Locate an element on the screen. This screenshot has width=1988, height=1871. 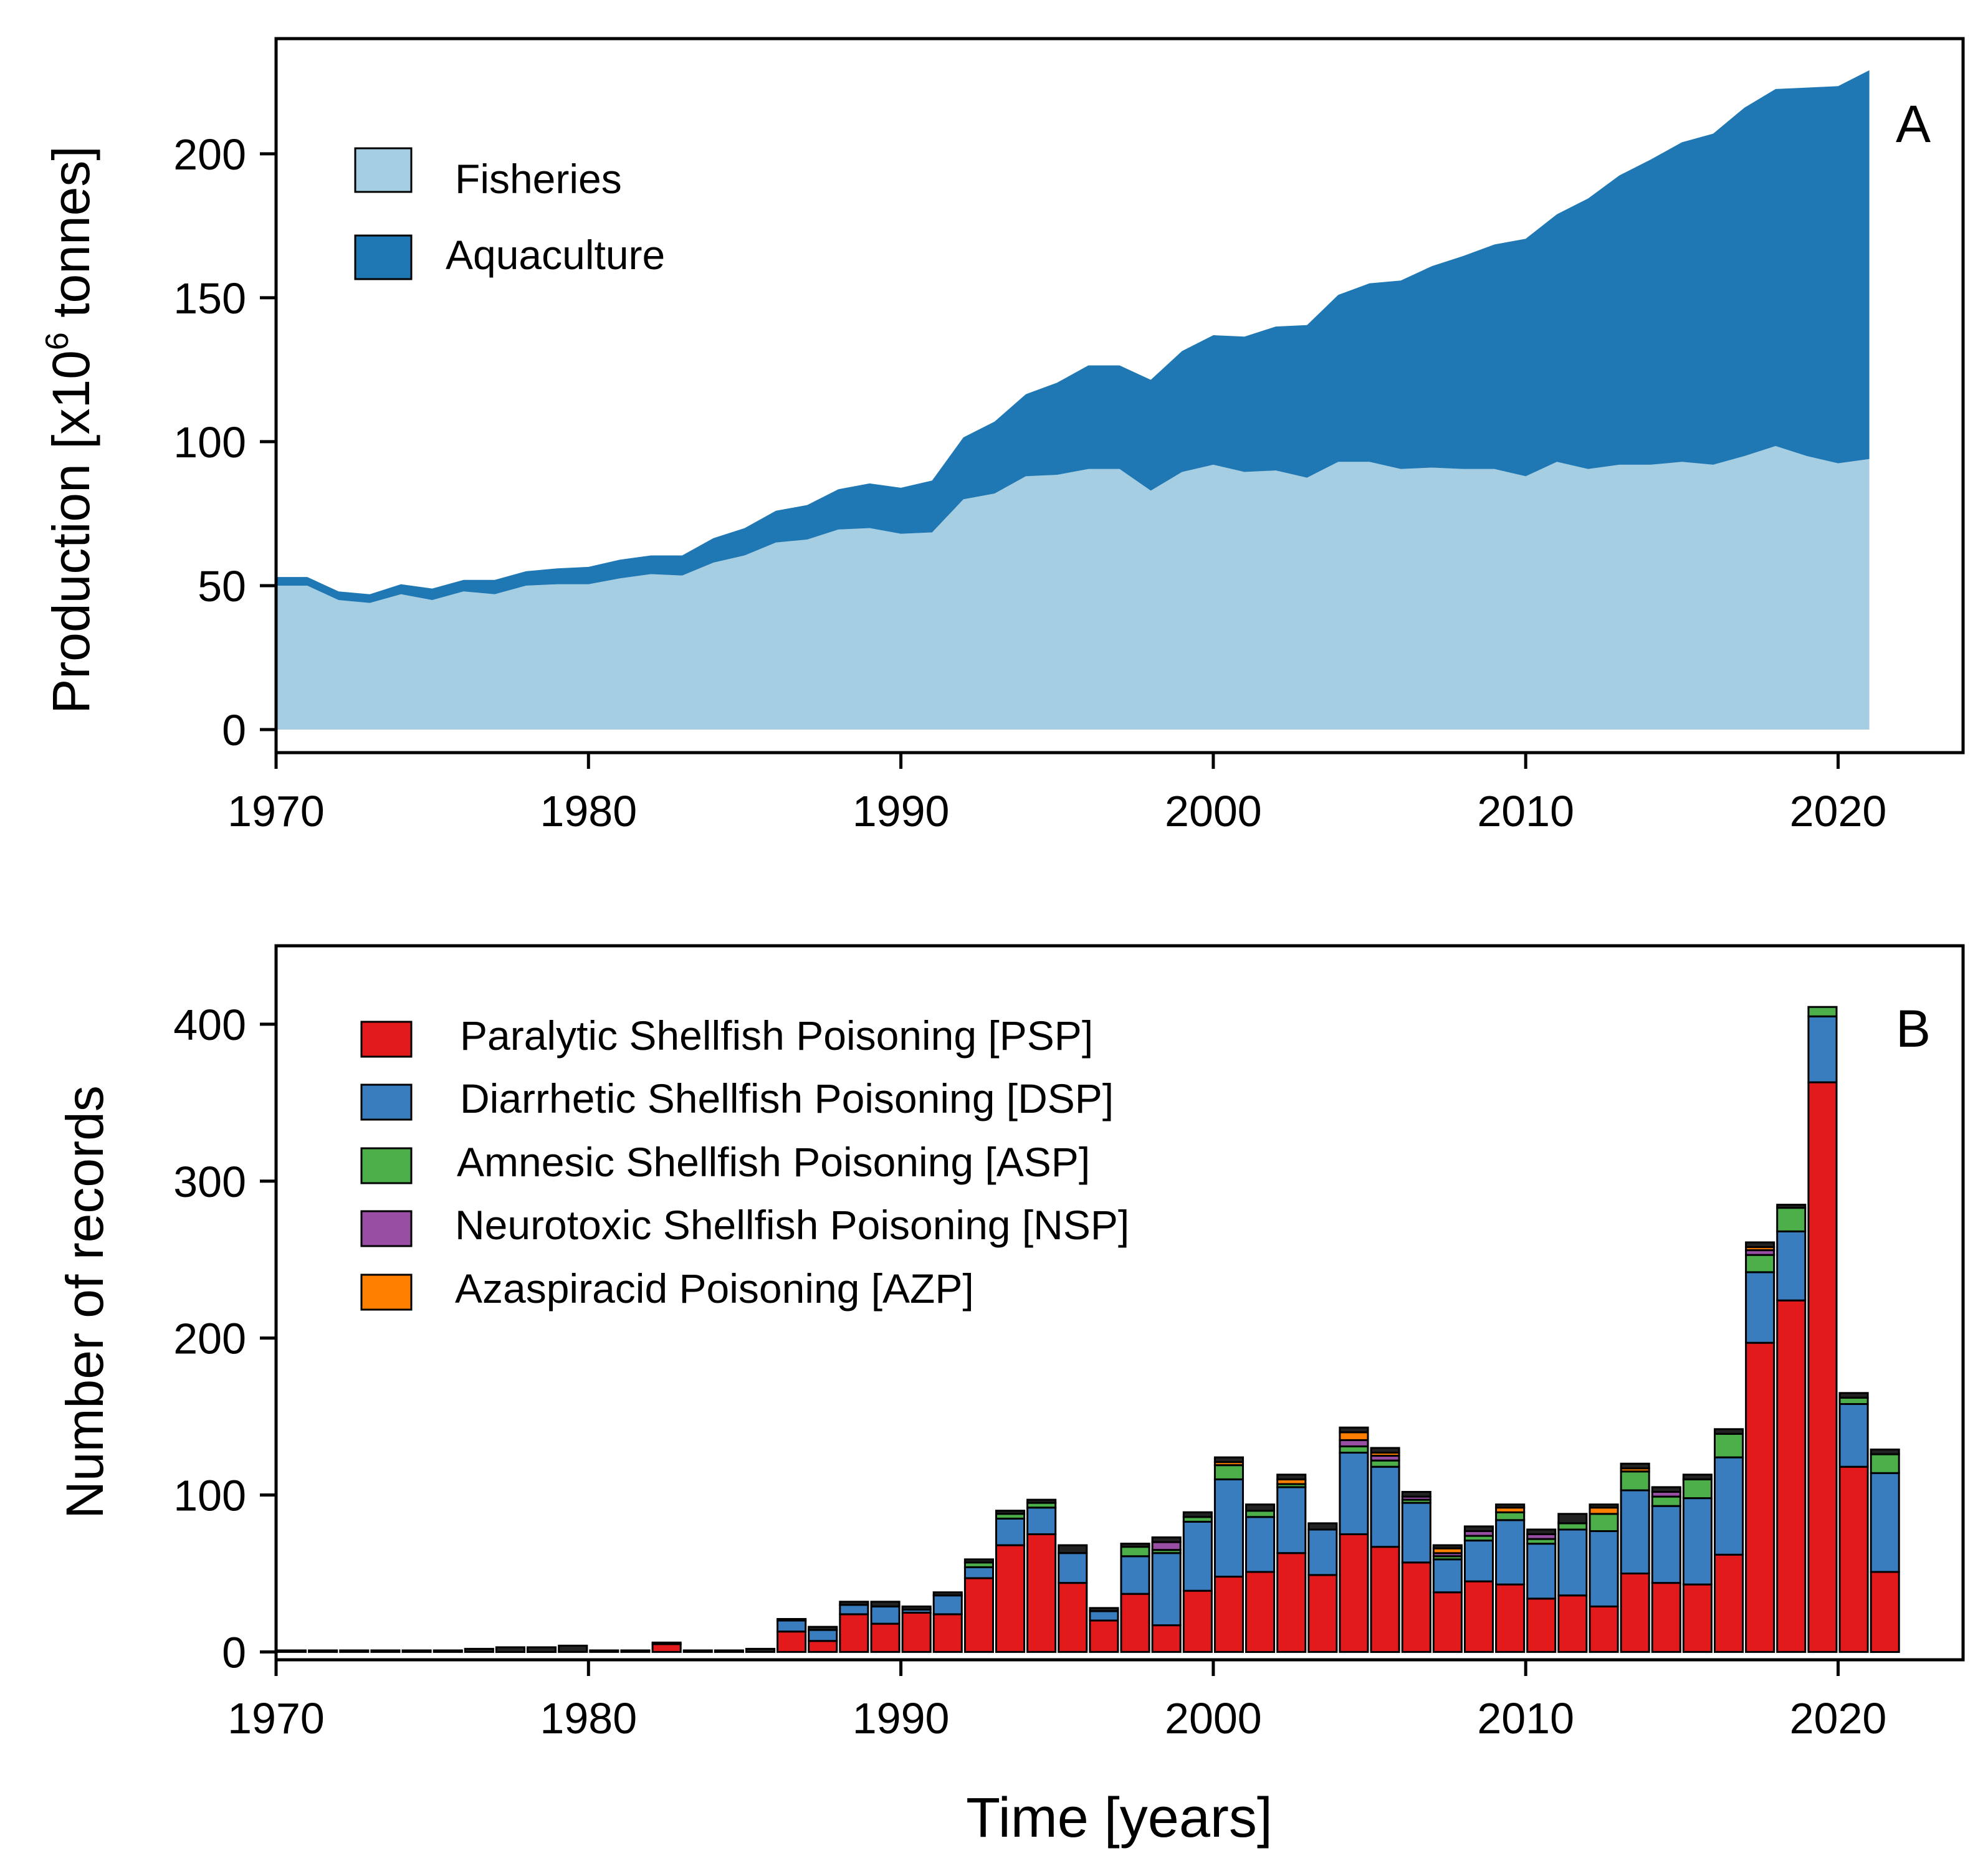
bar-2013-asp is located at coordinates (1604, 1523).